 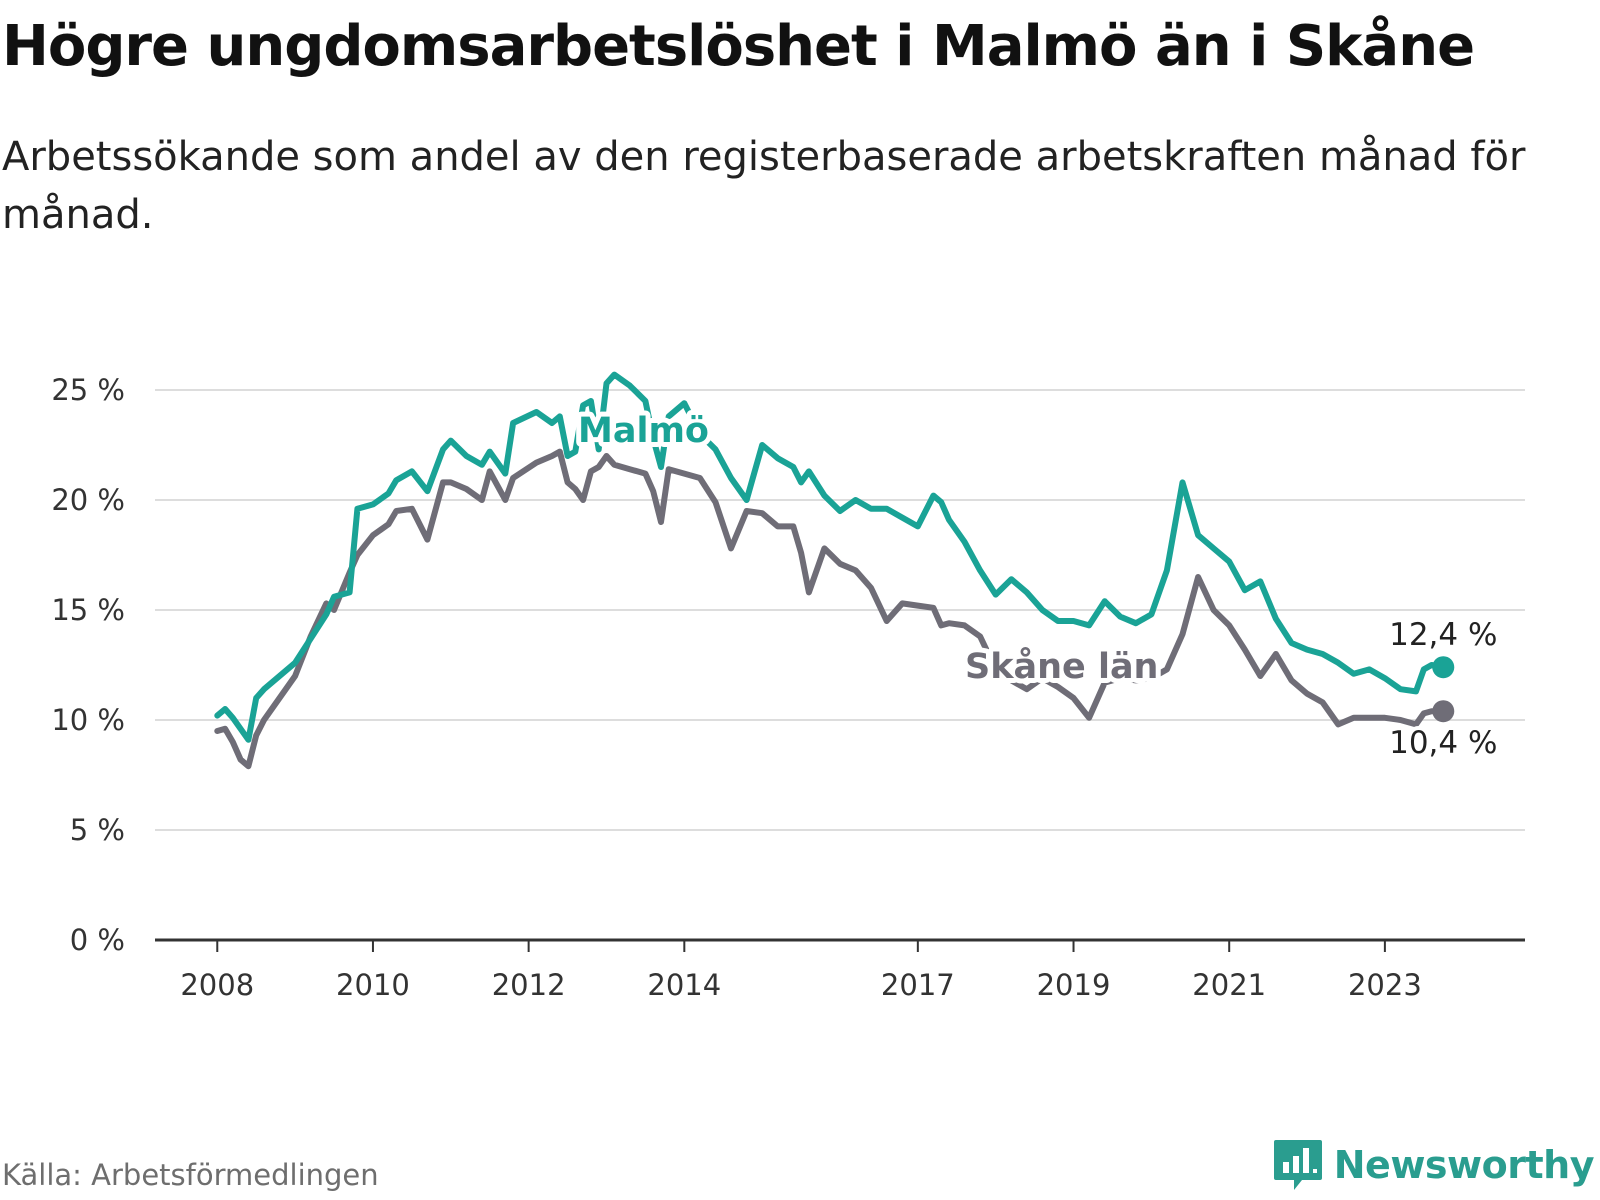 I want to click on brand-name: Newsworthy, so click(x=1464, y=1165).